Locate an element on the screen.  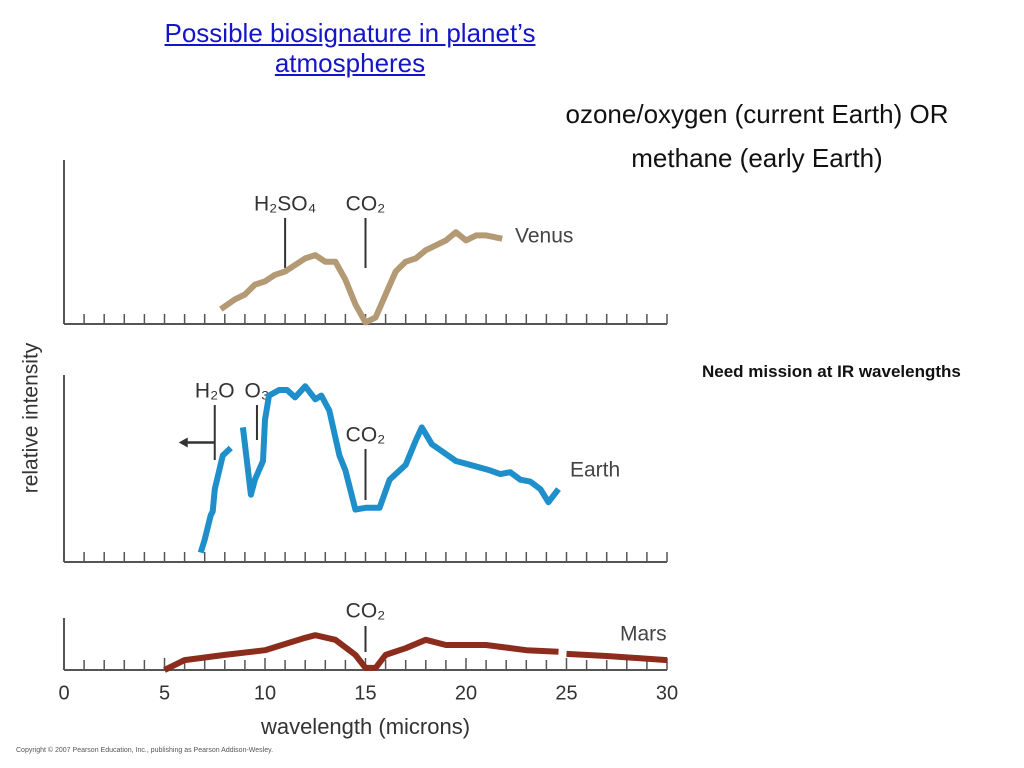
x-tick-label: 30 is located at coordinates (667, 693).